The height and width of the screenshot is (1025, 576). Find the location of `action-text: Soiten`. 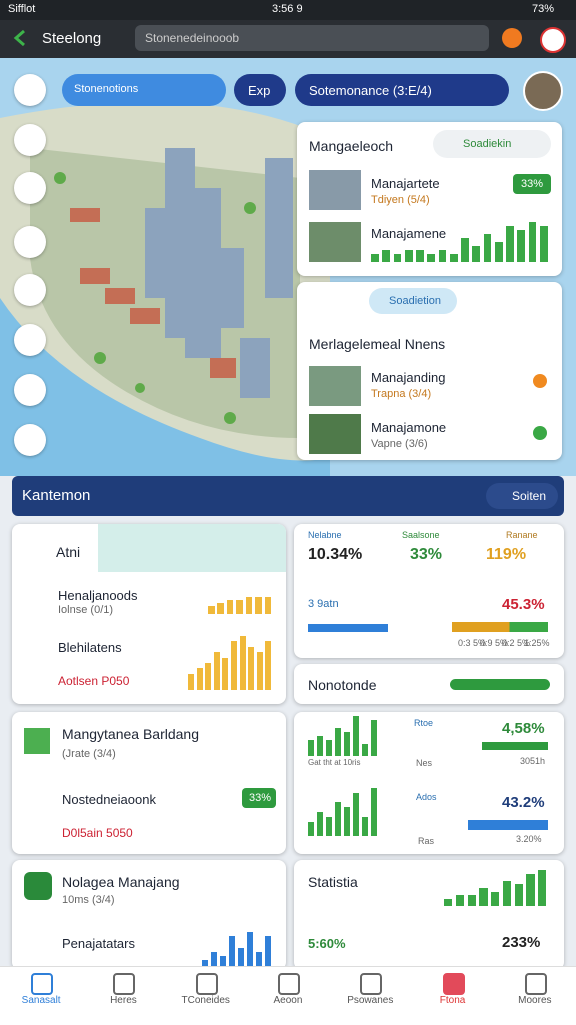

action-text: Soiten is located at coordinates (529, 496).